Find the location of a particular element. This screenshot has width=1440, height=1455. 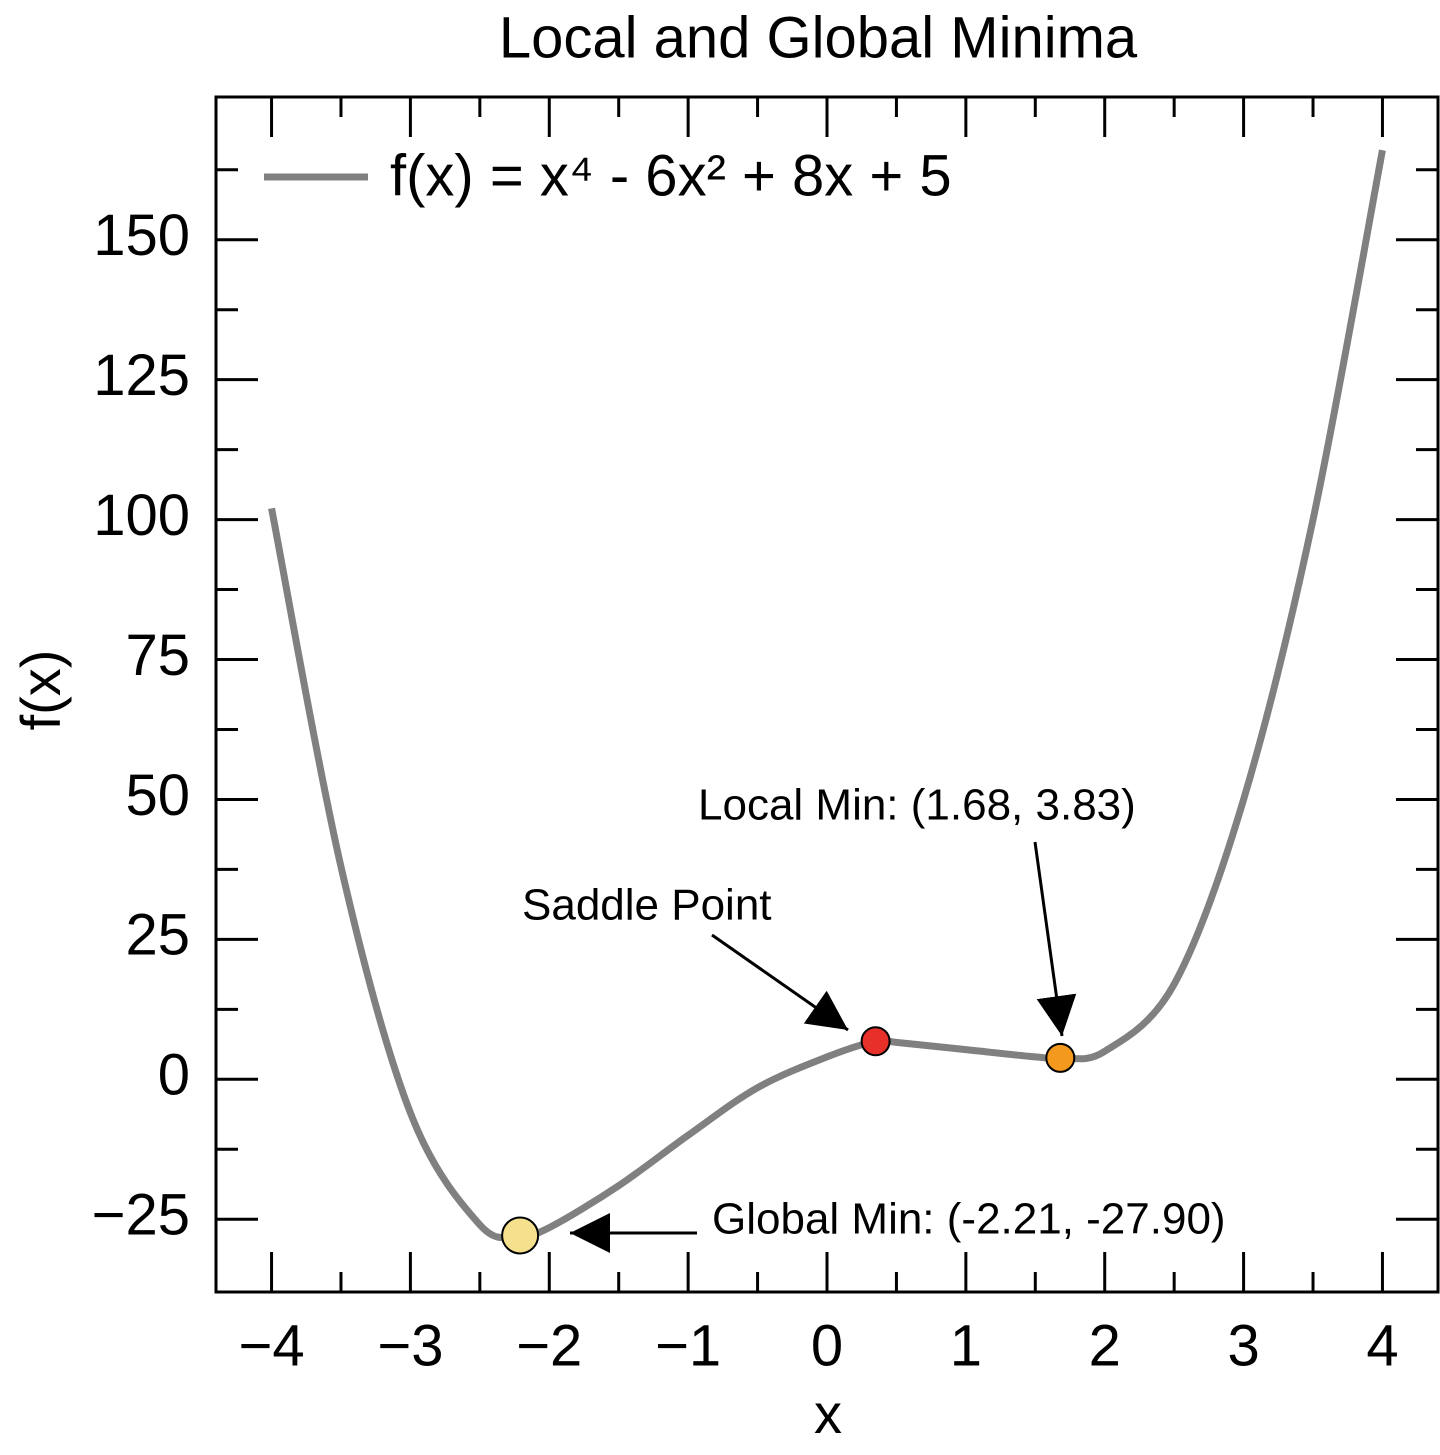

x-tick-label: 3 is located at coordinates (1243, 1345).